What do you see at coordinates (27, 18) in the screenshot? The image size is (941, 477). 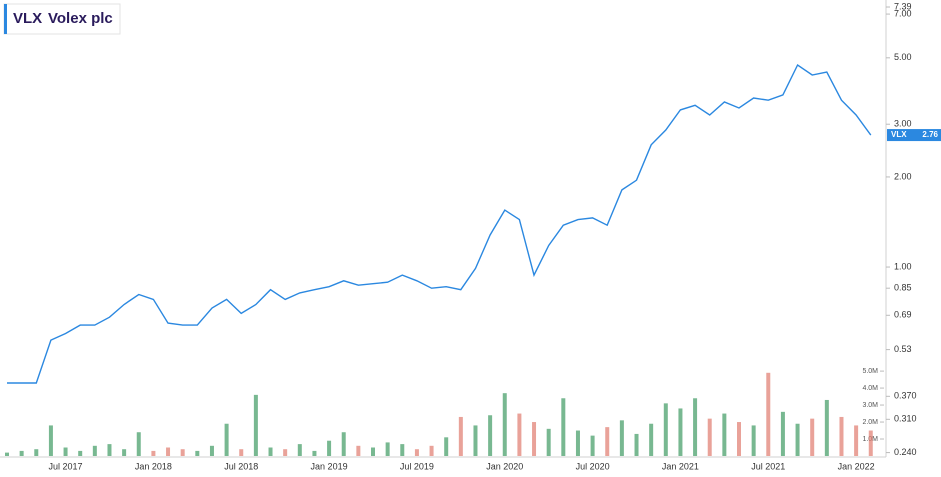 I see `symbol: VLX` at bounding box center [27, 18].